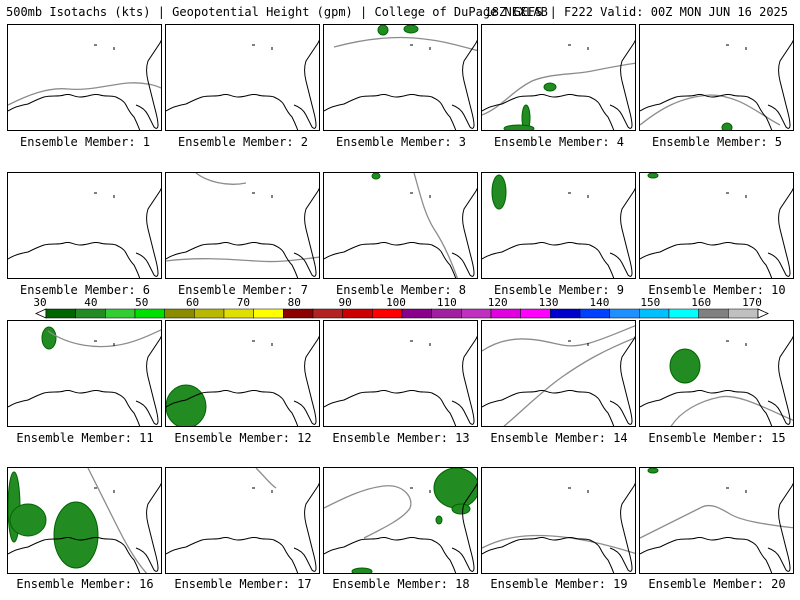 The image size is (800, 600). Describe the element at coordinates (701, 302) in the screenshot. I see `colorbar-tick-label: 160` at that location.